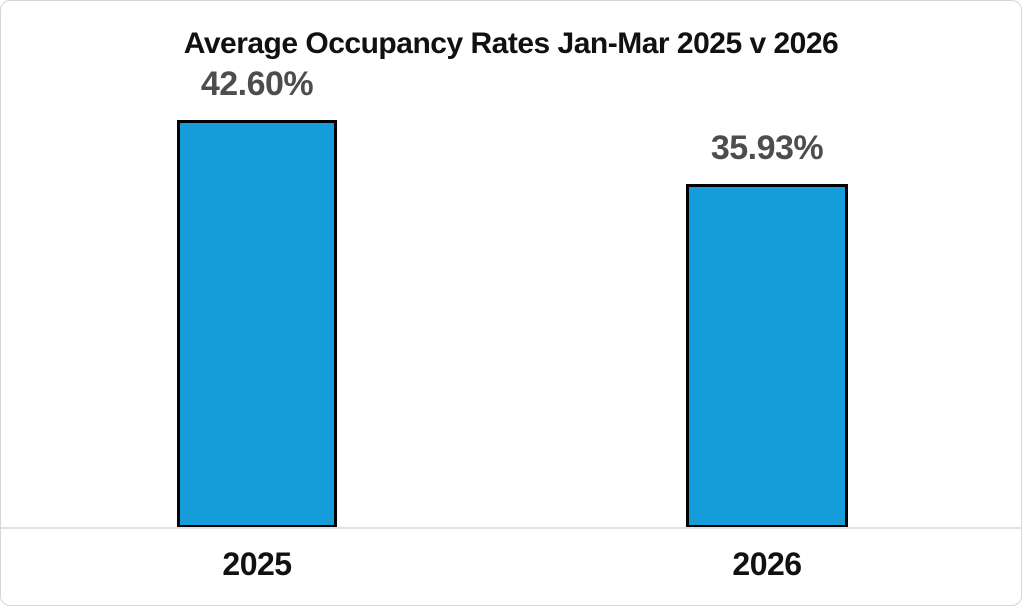 Image resolution: width=1024 pixels, height=608 pixels. Describe the element at coordinates (257, 564) in the screenshot. I see `x-axis-label-2025: 2025` at that location.